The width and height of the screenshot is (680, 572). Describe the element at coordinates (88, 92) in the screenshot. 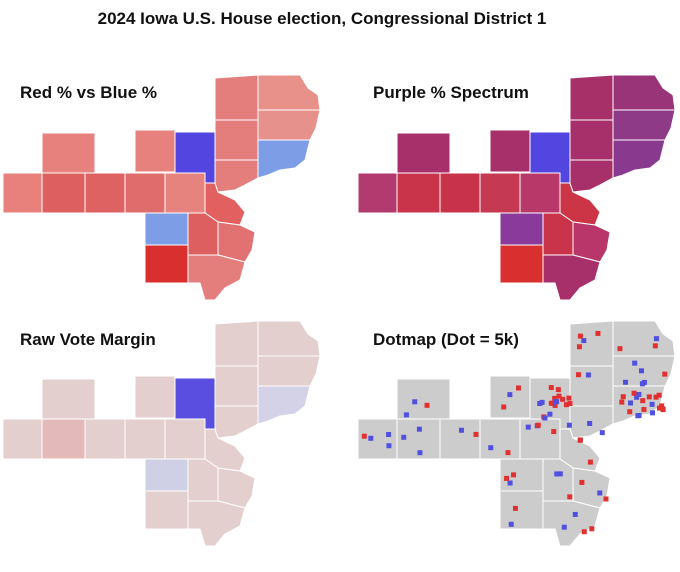

I see `panel-title: Red % vs Blue %` at that location.